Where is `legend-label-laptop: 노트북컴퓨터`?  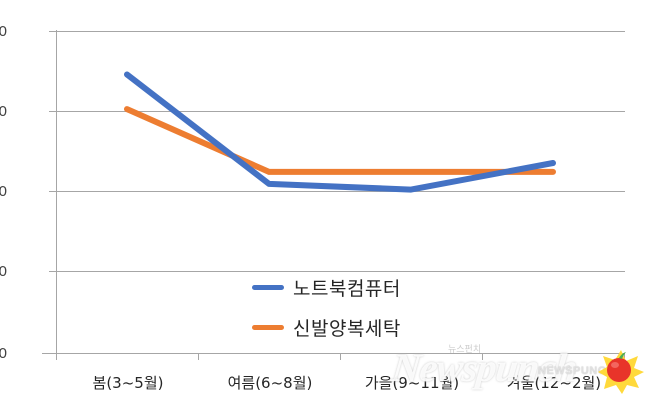 legend-label-laptop: 노트북컴퓨터 is located at coordinates (347, 289).